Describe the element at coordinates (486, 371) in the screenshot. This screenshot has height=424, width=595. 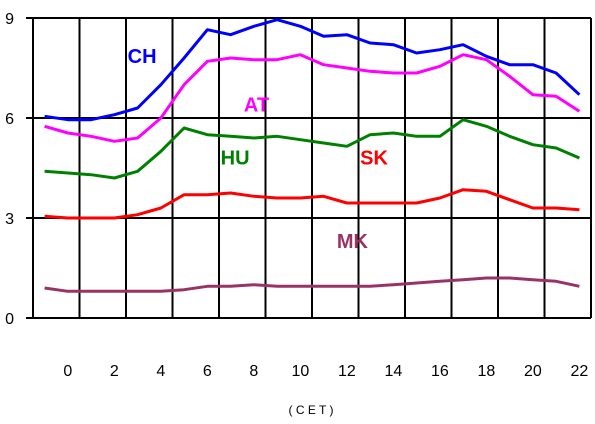
I see `x-tick-label: 18` at that location.